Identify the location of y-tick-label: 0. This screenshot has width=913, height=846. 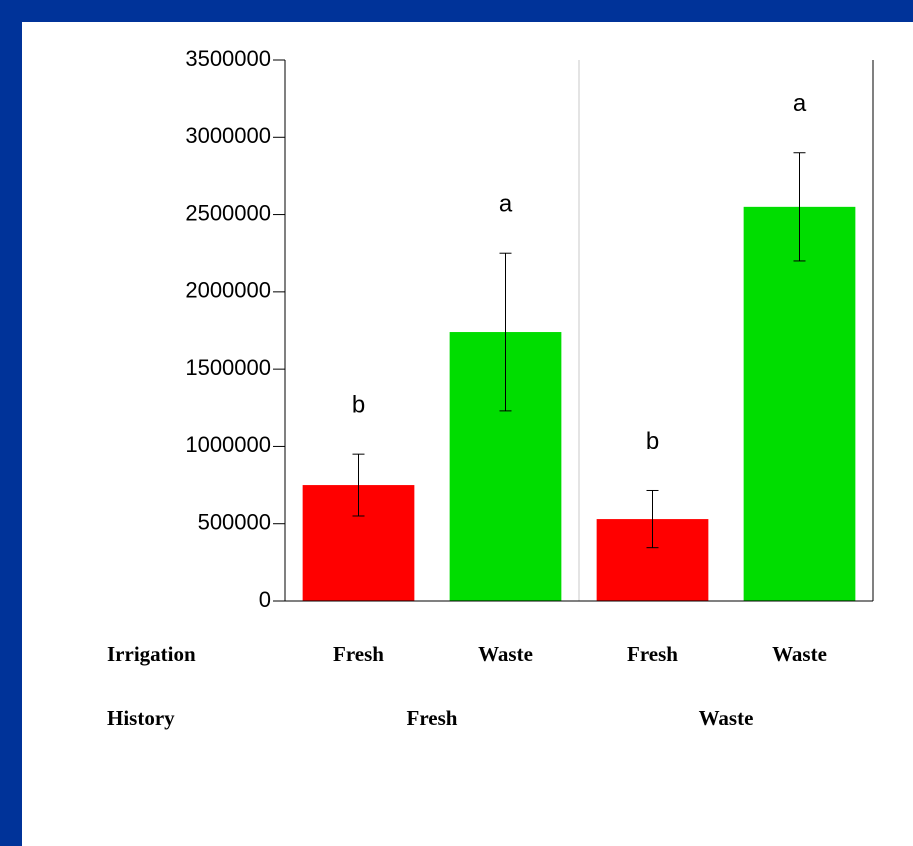
(265, 599).